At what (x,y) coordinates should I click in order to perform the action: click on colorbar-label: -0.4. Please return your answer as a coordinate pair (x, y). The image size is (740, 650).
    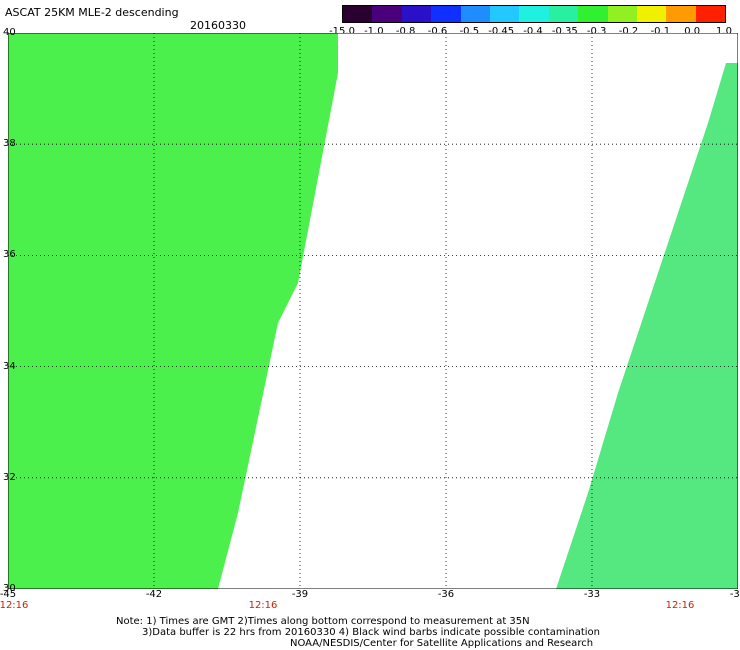
    Looking at the image, I should click on (533, 31).